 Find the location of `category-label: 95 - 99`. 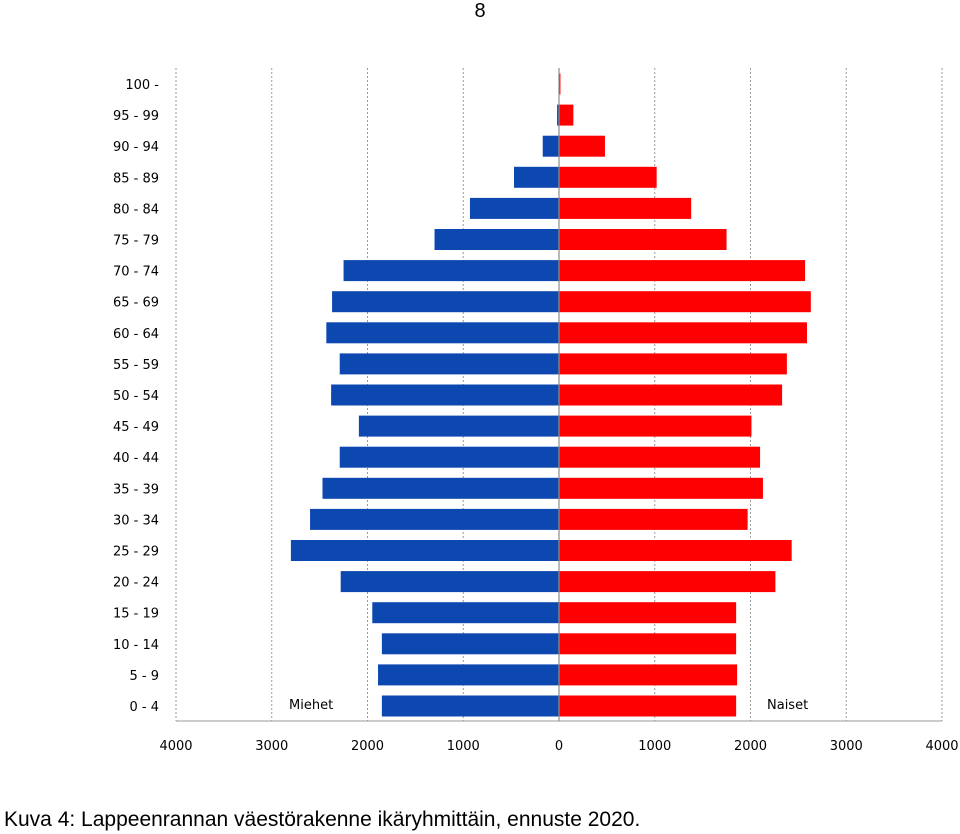

category-label: 95 - 99 is located at coordinates (136, 116).